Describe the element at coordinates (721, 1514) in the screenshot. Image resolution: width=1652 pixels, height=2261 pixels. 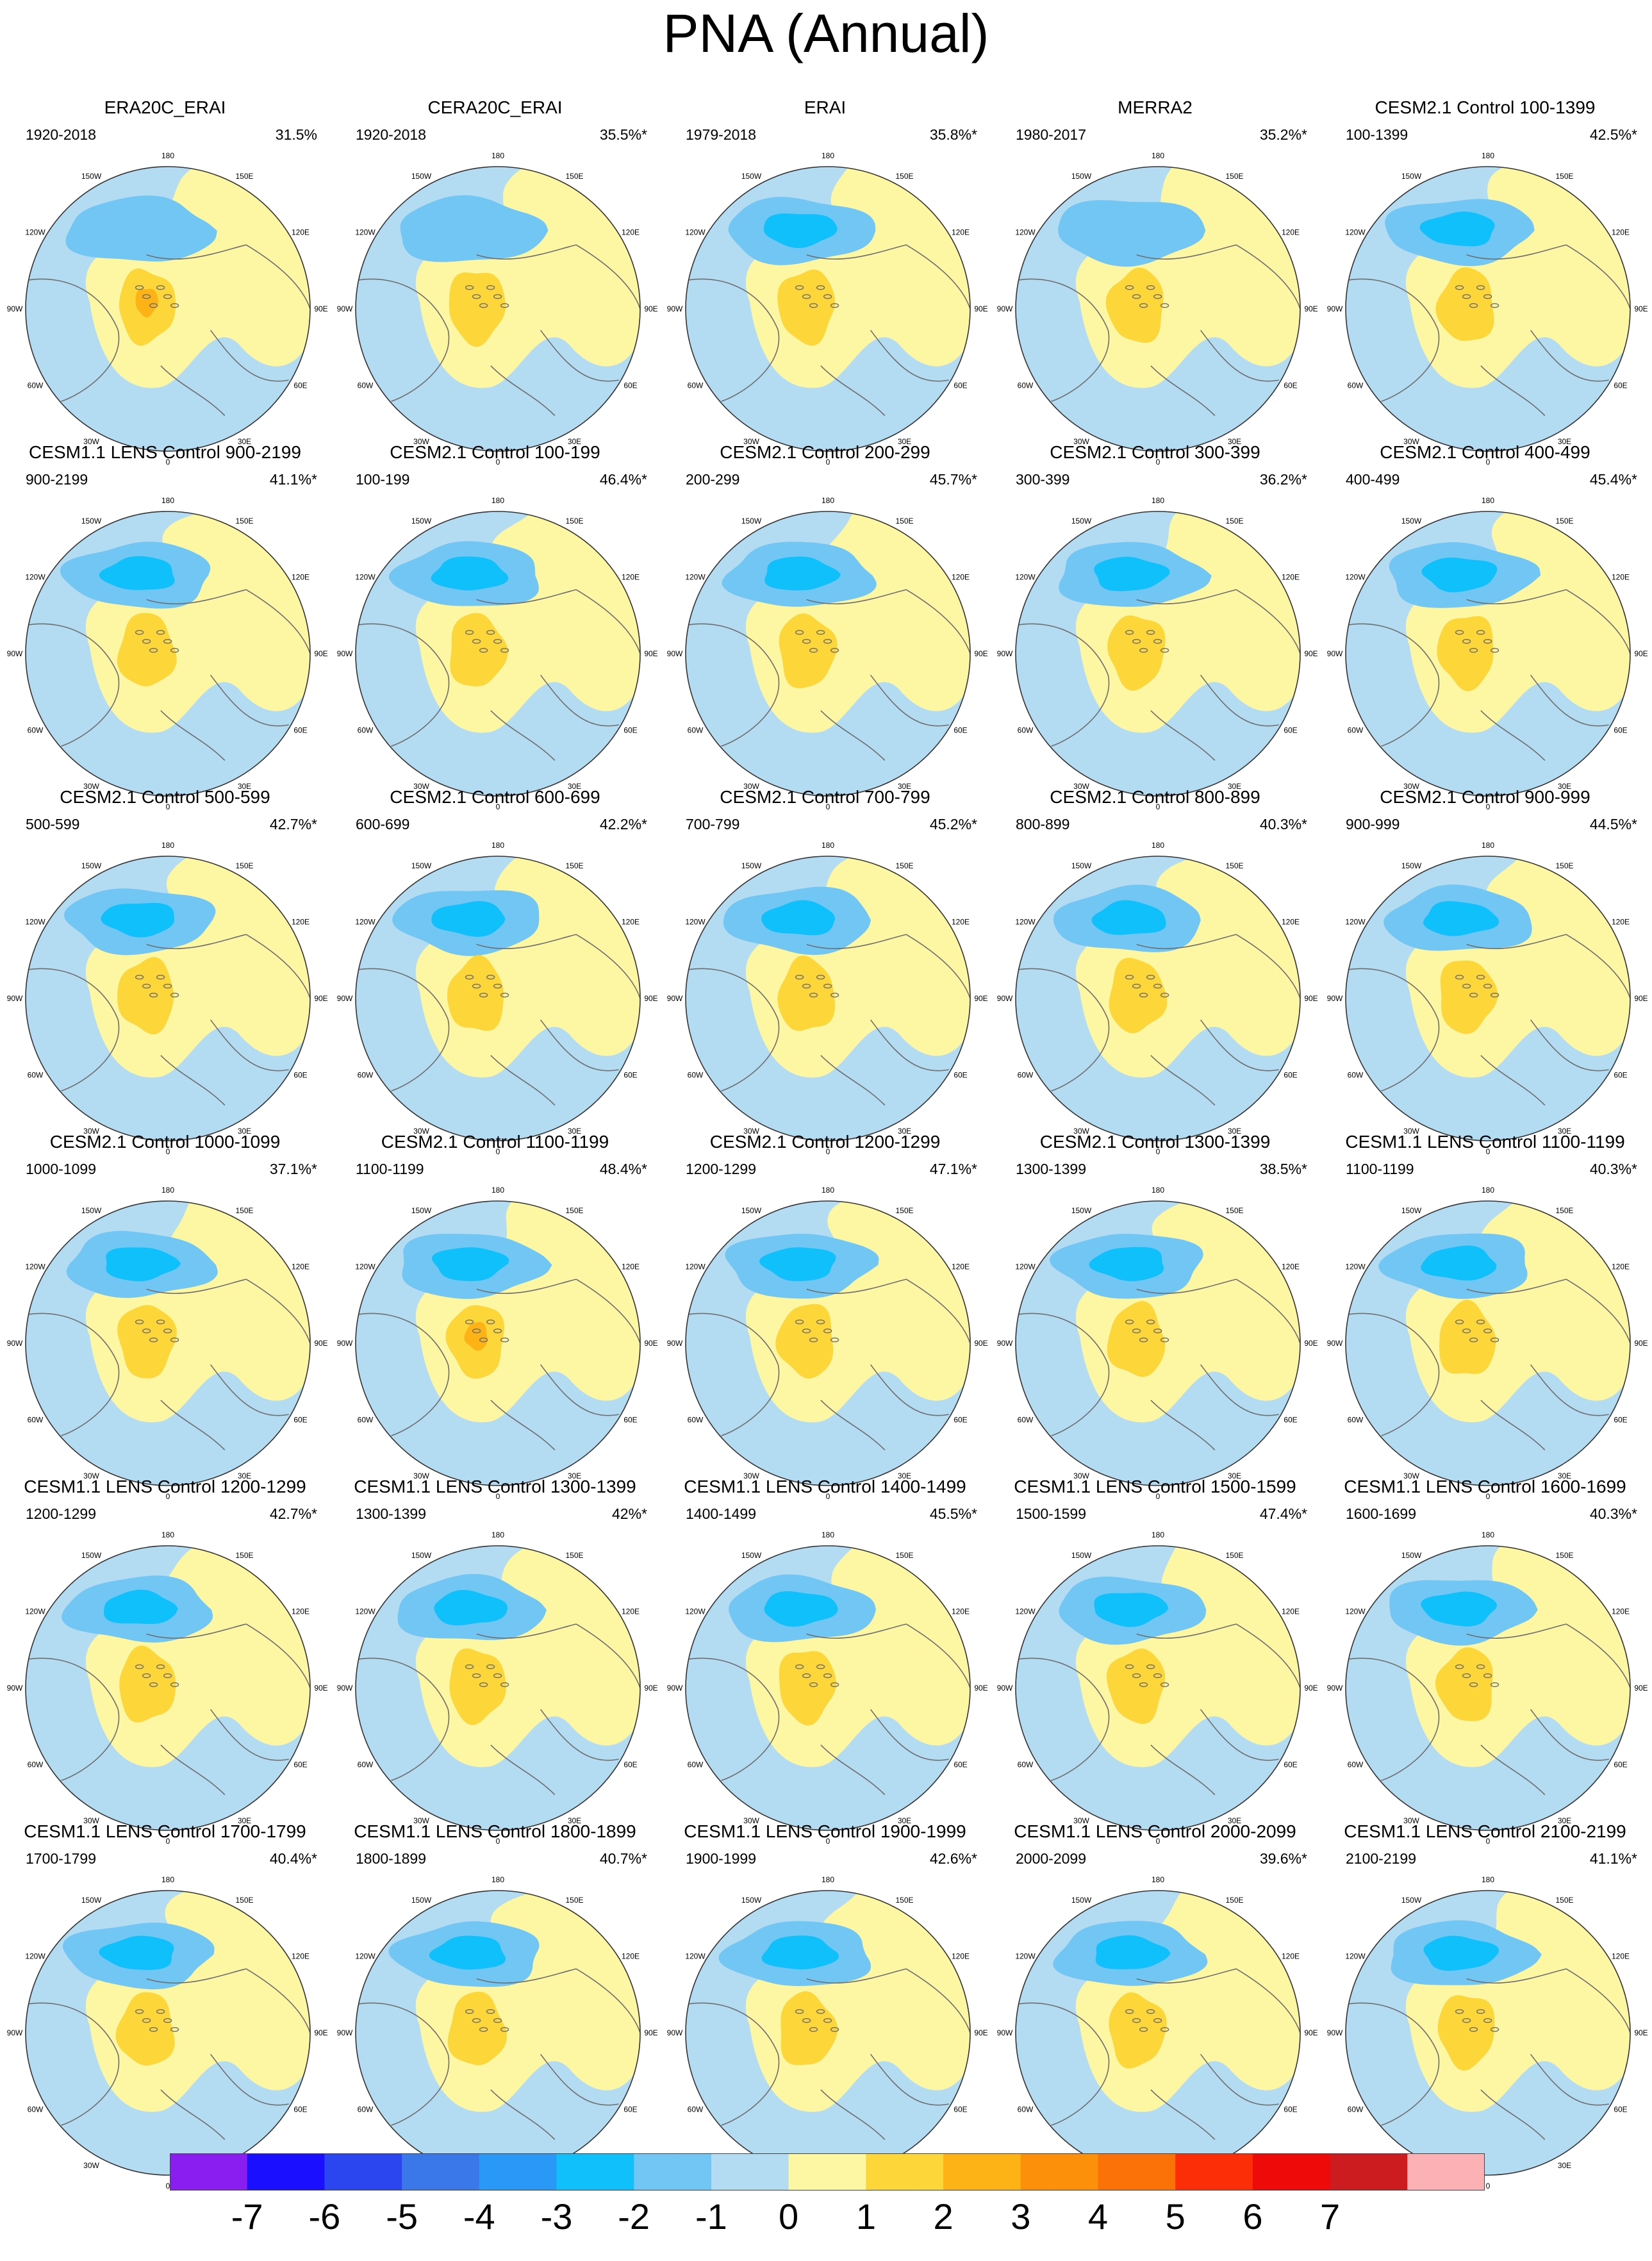
I see `panel-period: 1400-1499` at that location.